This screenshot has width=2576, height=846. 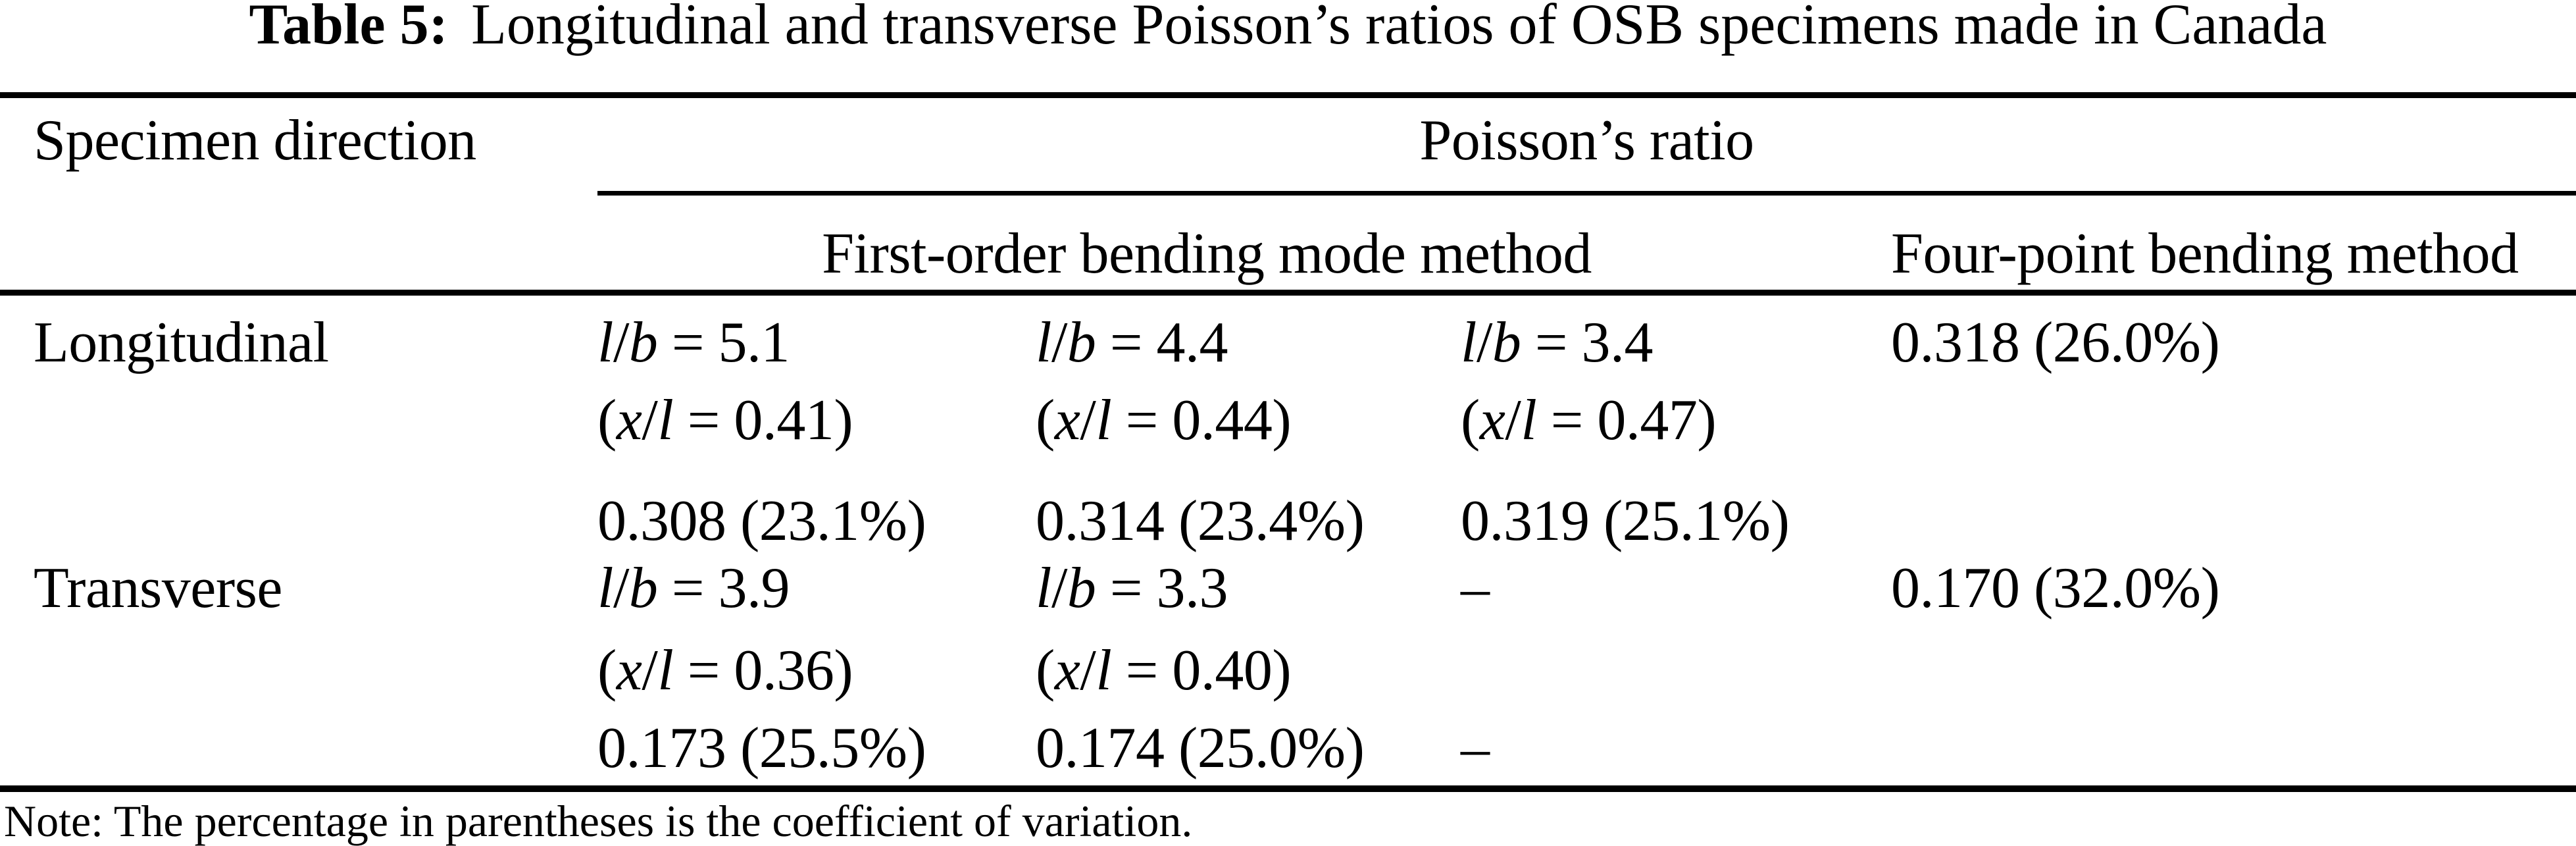 I want to click on table-cell-lb: l/b = 3.9, so click(x=693, y=588).